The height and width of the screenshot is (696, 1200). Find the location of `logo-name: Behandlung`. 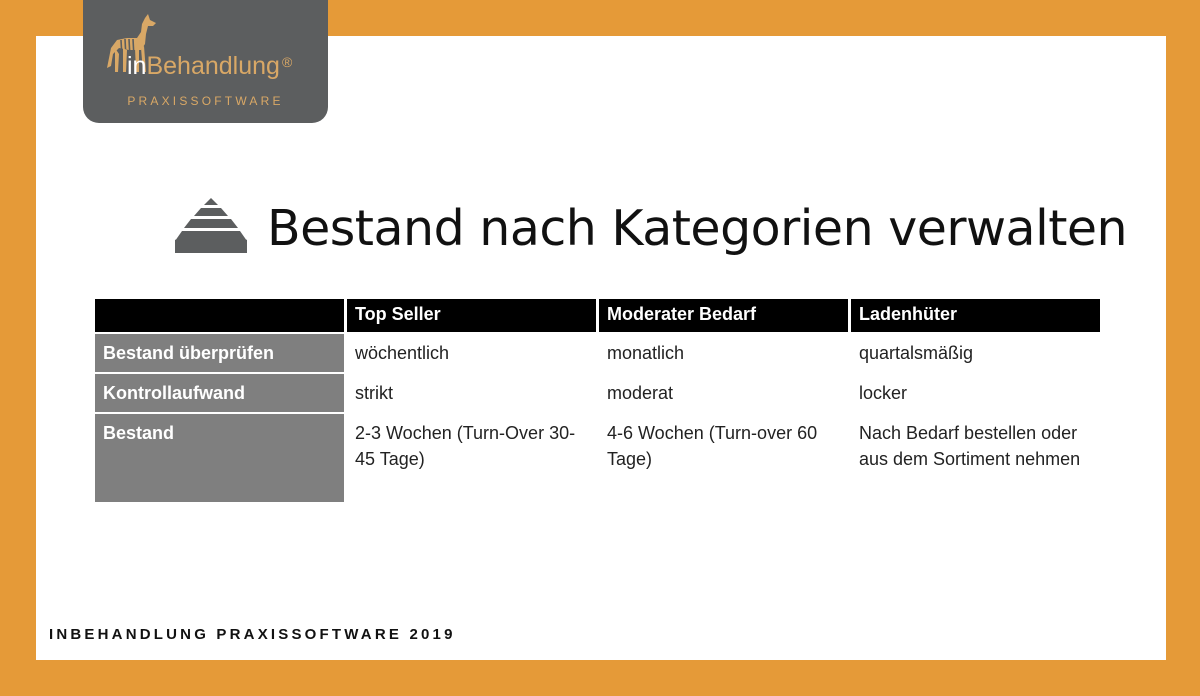

logo-name: Behandlung is located at coordinates (213, 66).